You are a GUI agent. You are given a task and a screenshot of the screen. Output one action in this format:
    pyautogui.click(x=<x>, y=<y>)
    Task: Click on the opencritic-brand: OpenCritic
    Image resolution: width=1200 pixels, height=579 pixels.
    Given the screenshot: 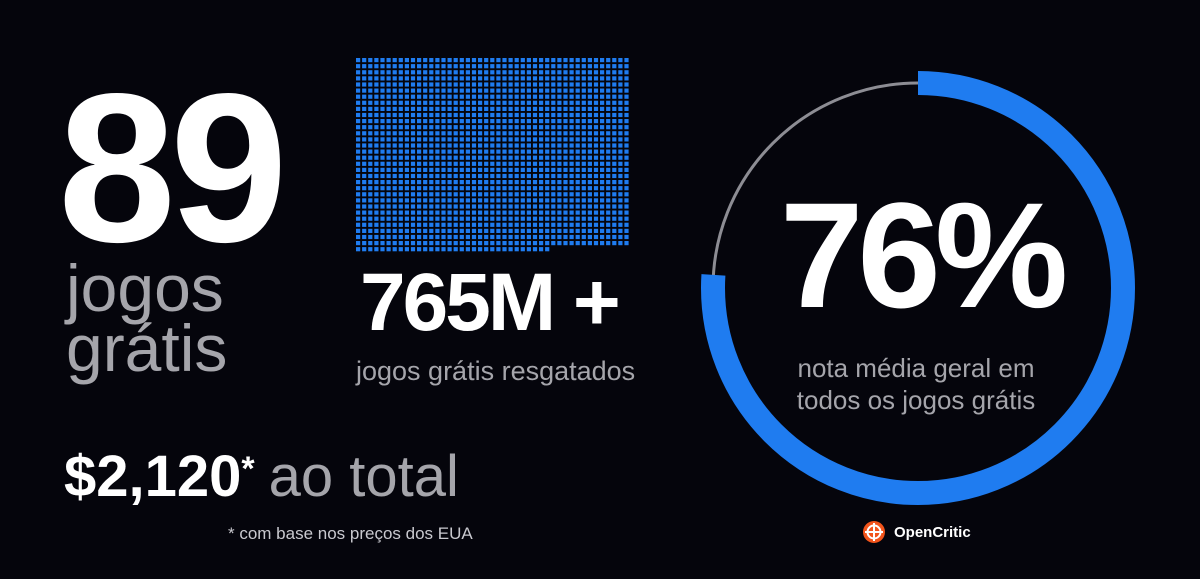 What is the action you would take?
    pyautogui.click(x=916, y=532)
    